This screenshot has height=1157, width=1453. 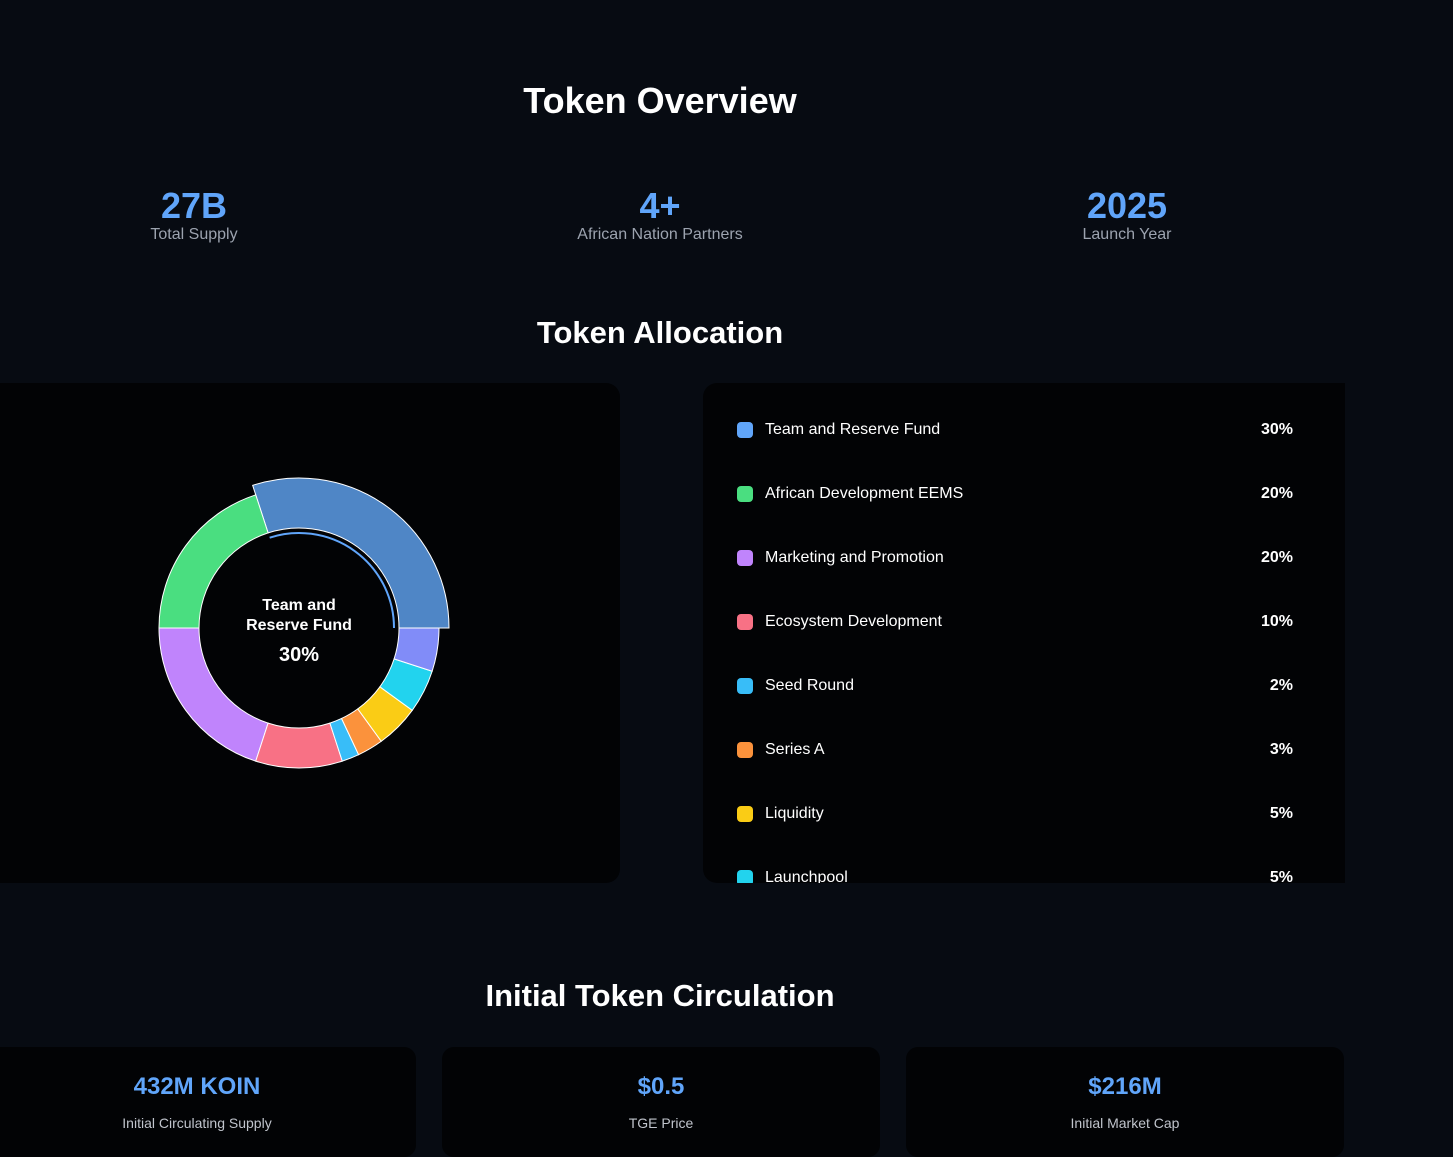 What do you see at coordinates (1024, 622) in the screenshot?
I see `legend-item: Ecosystem Development 10%` at bounding box center [1024, 622].